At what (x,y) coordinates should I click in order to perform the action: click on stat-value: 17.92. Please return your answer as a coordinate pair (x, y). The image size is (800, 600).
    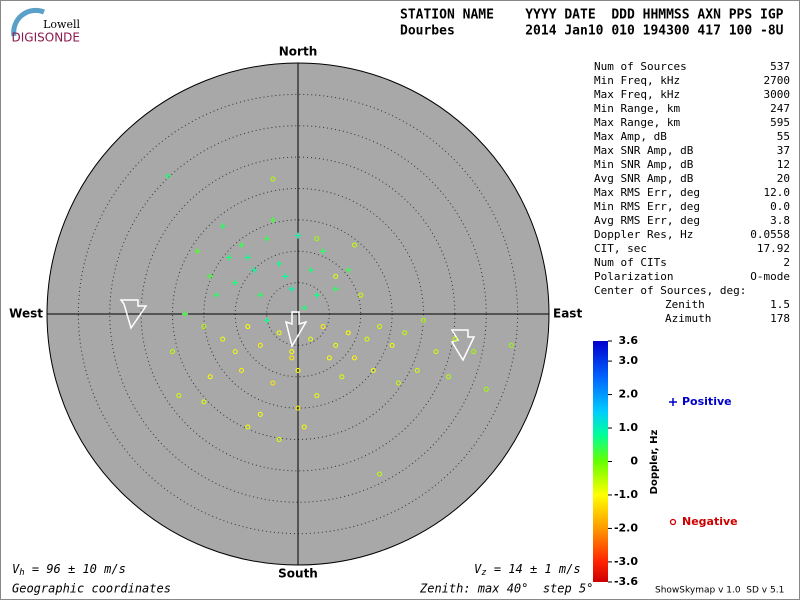
    Looking at the image, I should click on (773, 248).